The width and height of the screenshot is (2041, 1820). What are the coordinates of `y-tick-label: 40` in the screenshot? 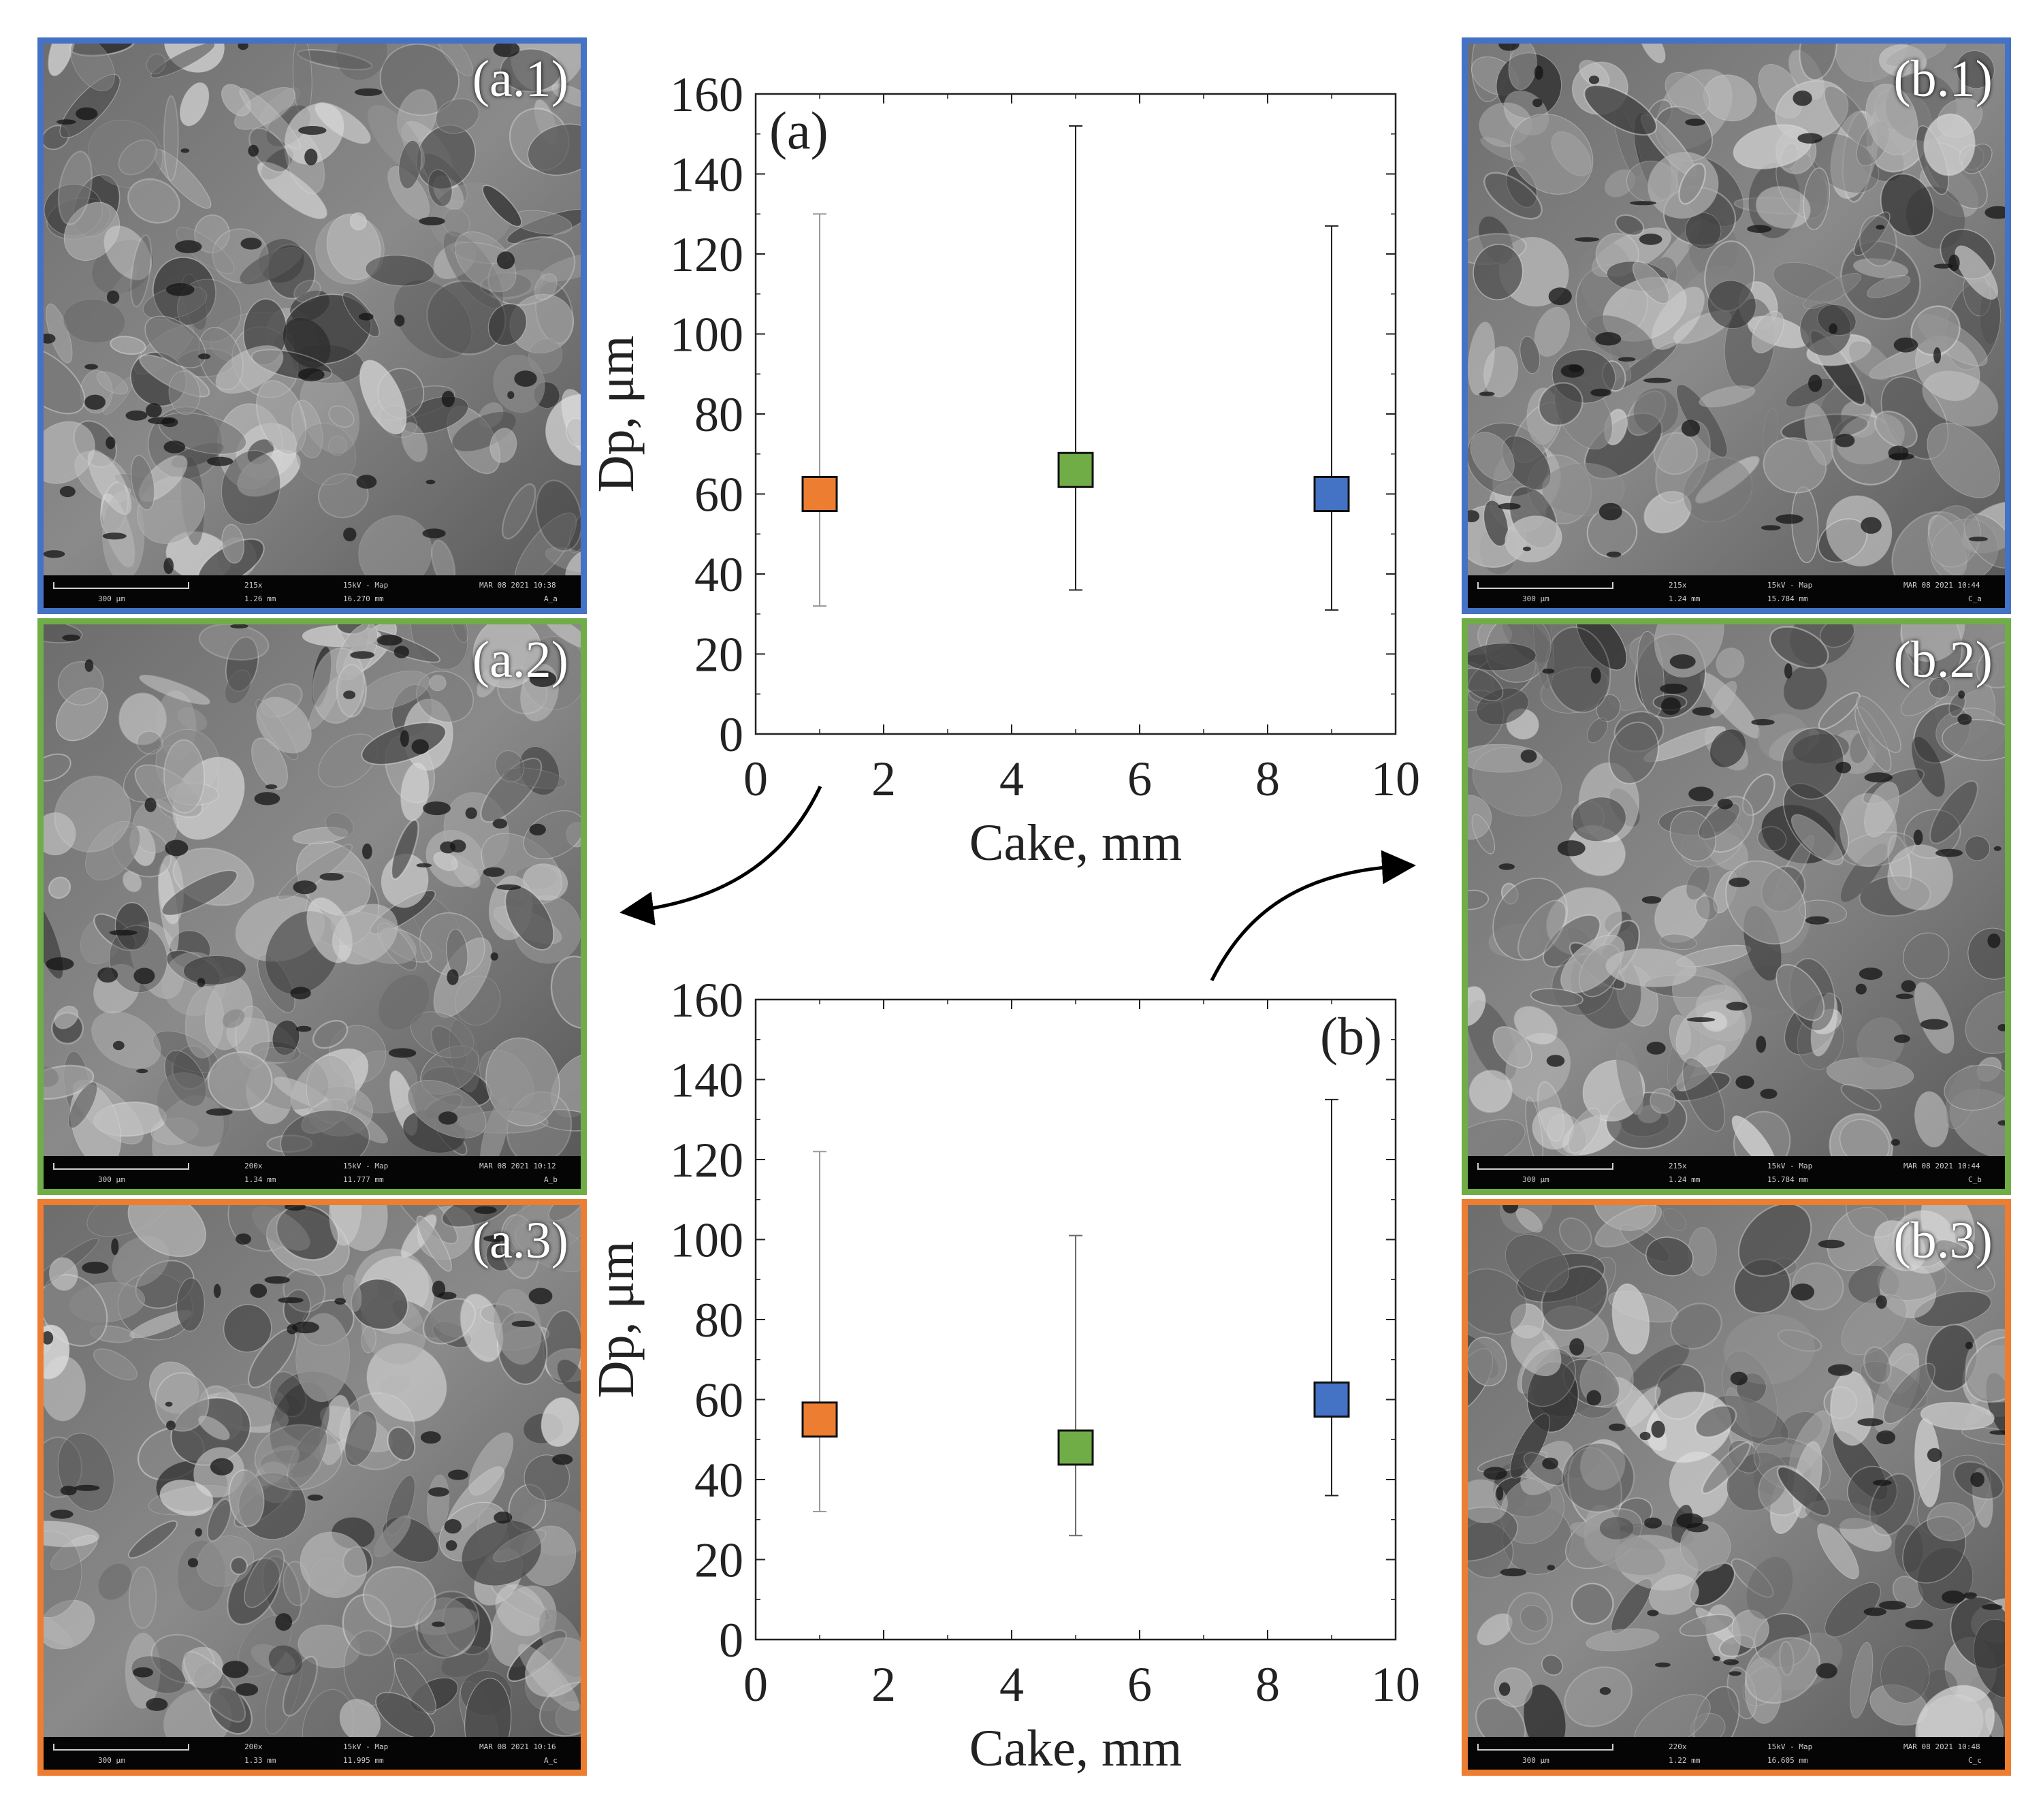 It's located at (719, 574).